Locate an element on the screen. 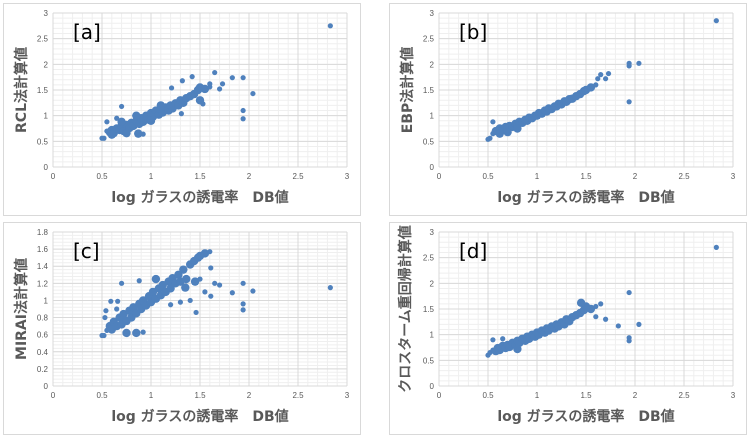 The width and height of the screenshot is (748, 439). y-tick-label: 1.2 is located at coordinates (43, 283).